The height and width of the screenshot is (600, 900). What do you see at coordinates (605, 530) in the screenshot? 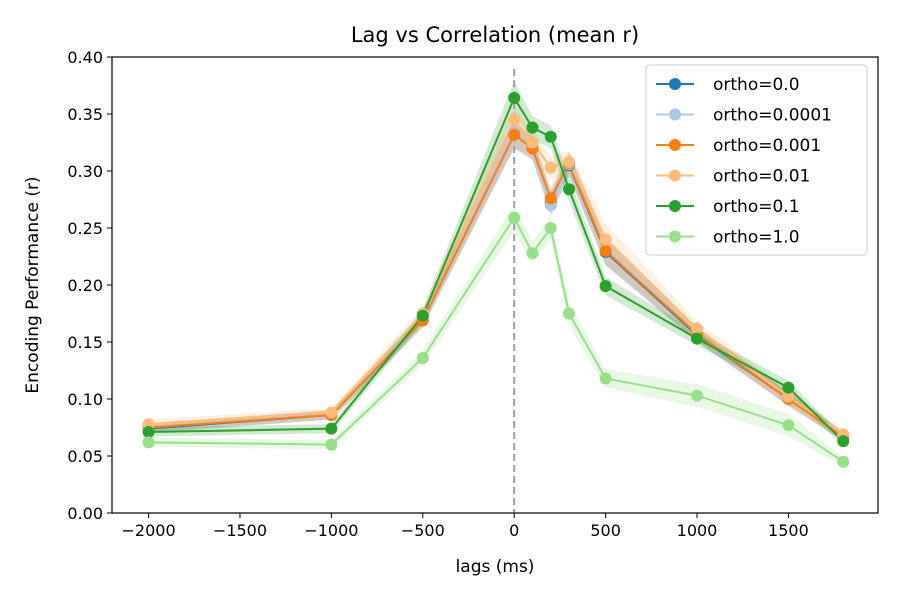
I see `x-tick-label: 500` at bounding box center [605, 530].